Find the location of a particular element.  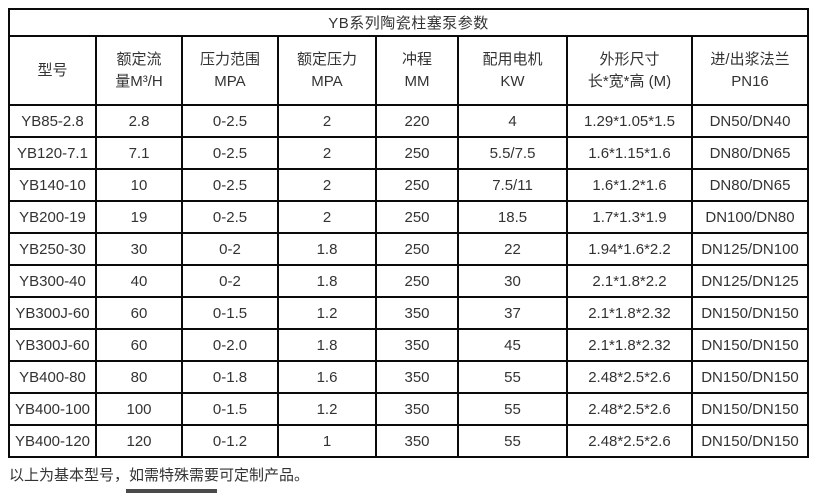

table-cell: 40 is located at coordinates (139, 281).